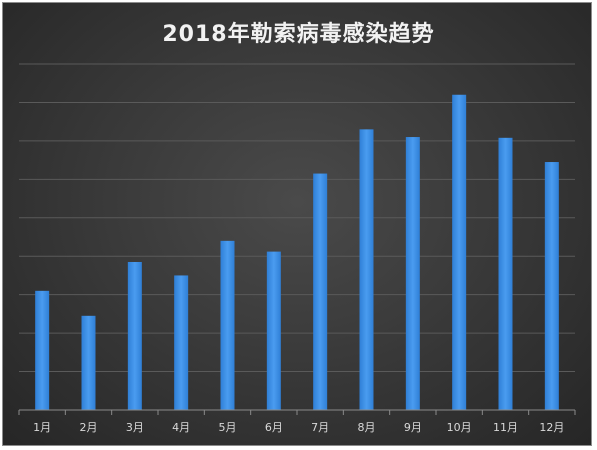 This screenshot has height=450, width=597. I want to click on bar-12月, so click(551, 286).